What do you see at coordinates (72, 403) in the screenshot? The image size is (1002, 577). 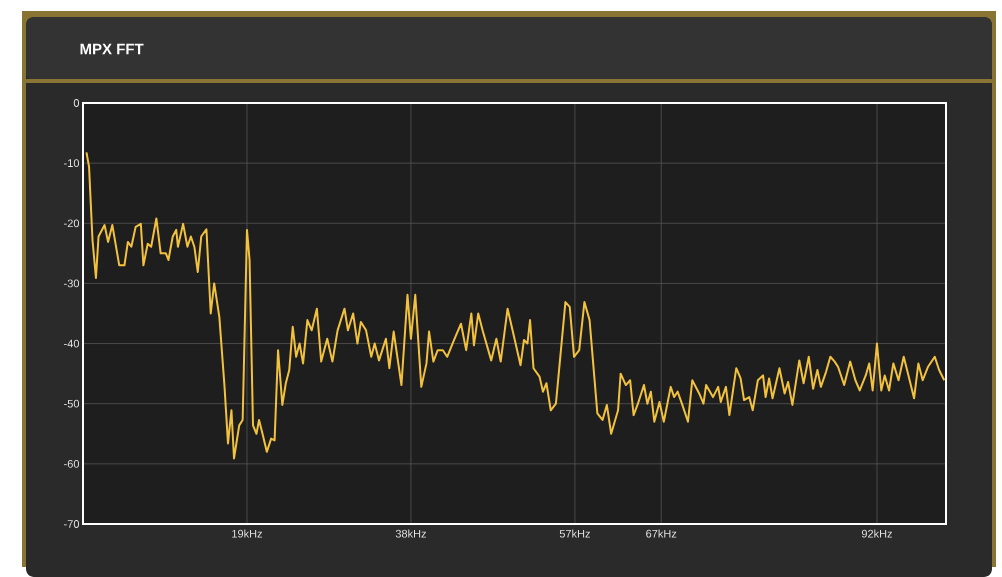 I see `y-tick-label: -50` at bounding box center [72, 403].